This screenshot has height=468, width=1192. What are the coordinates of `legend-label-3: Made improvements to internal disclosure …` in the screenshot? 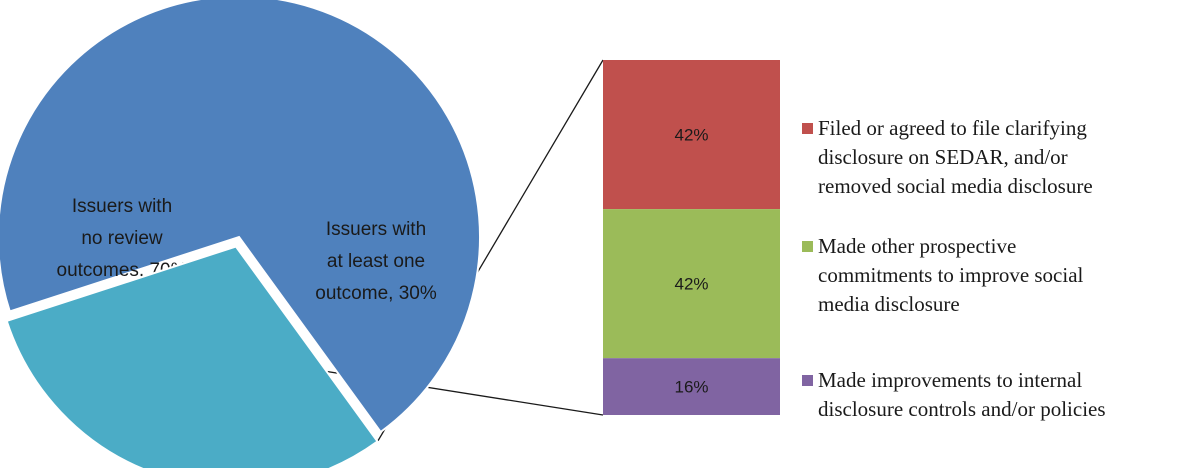 It's located at (962, 394).